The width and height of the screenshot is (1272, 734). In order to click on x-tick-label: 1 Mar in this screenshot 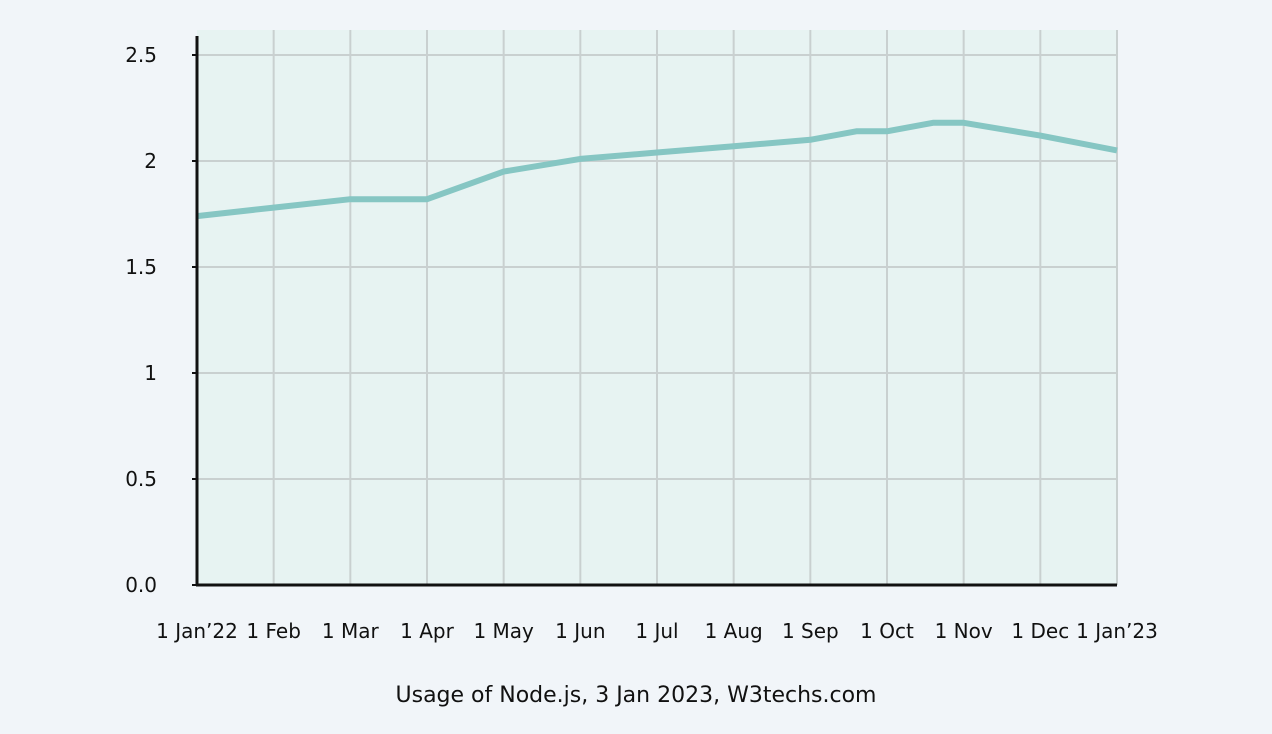, I will do `click(351, 631)`.